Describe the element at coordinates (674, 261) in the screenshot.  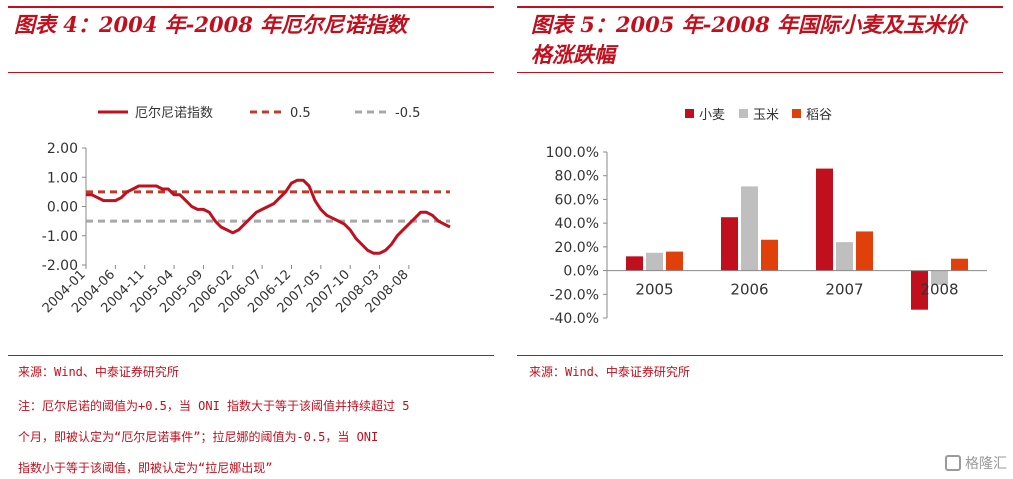
I see `bar-稻谷-2005` at that location.